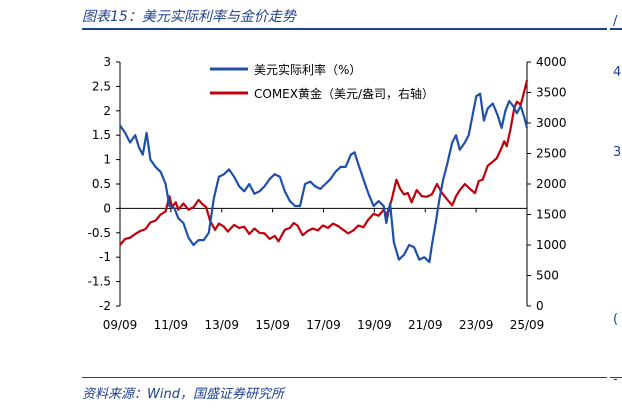 The height and width of the screenshot is (410, 622). I want to click on right-tick-label: 0, so click(540, 306).